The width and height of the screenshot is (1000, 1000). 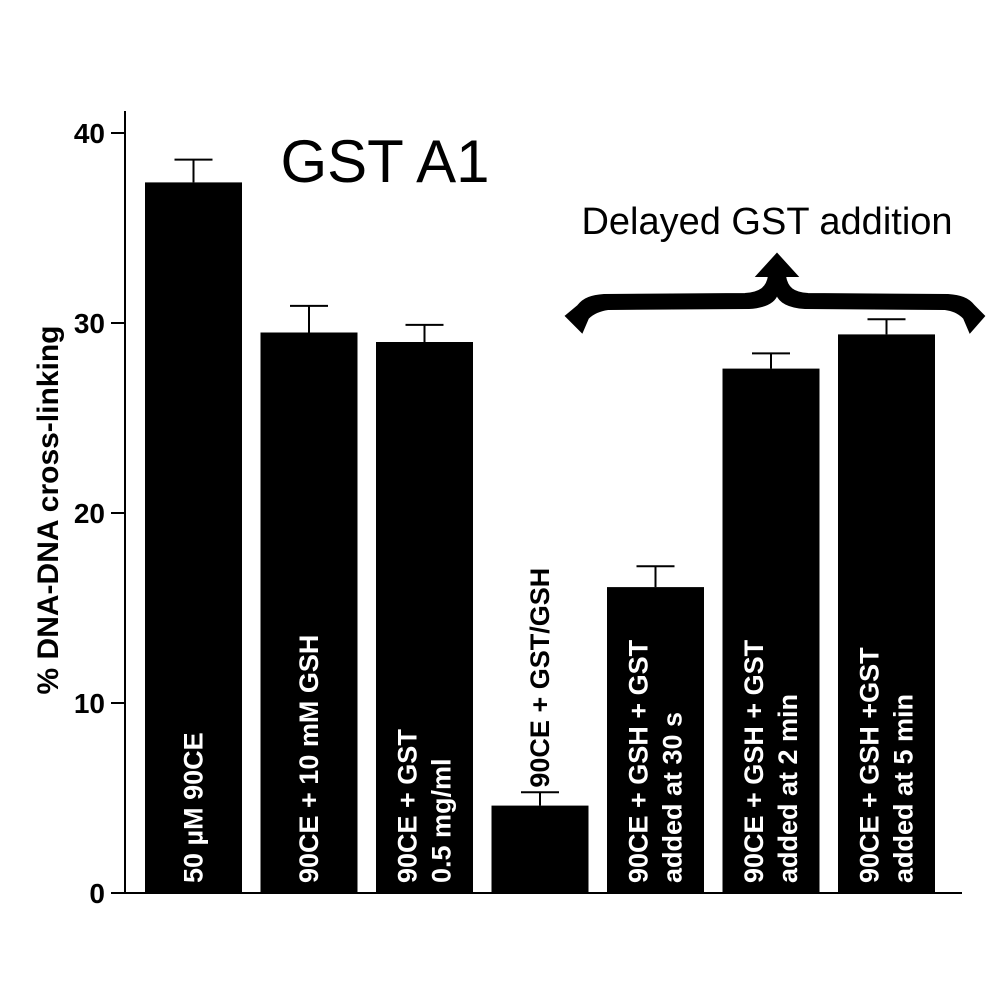 What do you see at coordinates (904, 788) in the screenshot?
I see `category-label: added at 5 min` at bounding box center [904, 788].